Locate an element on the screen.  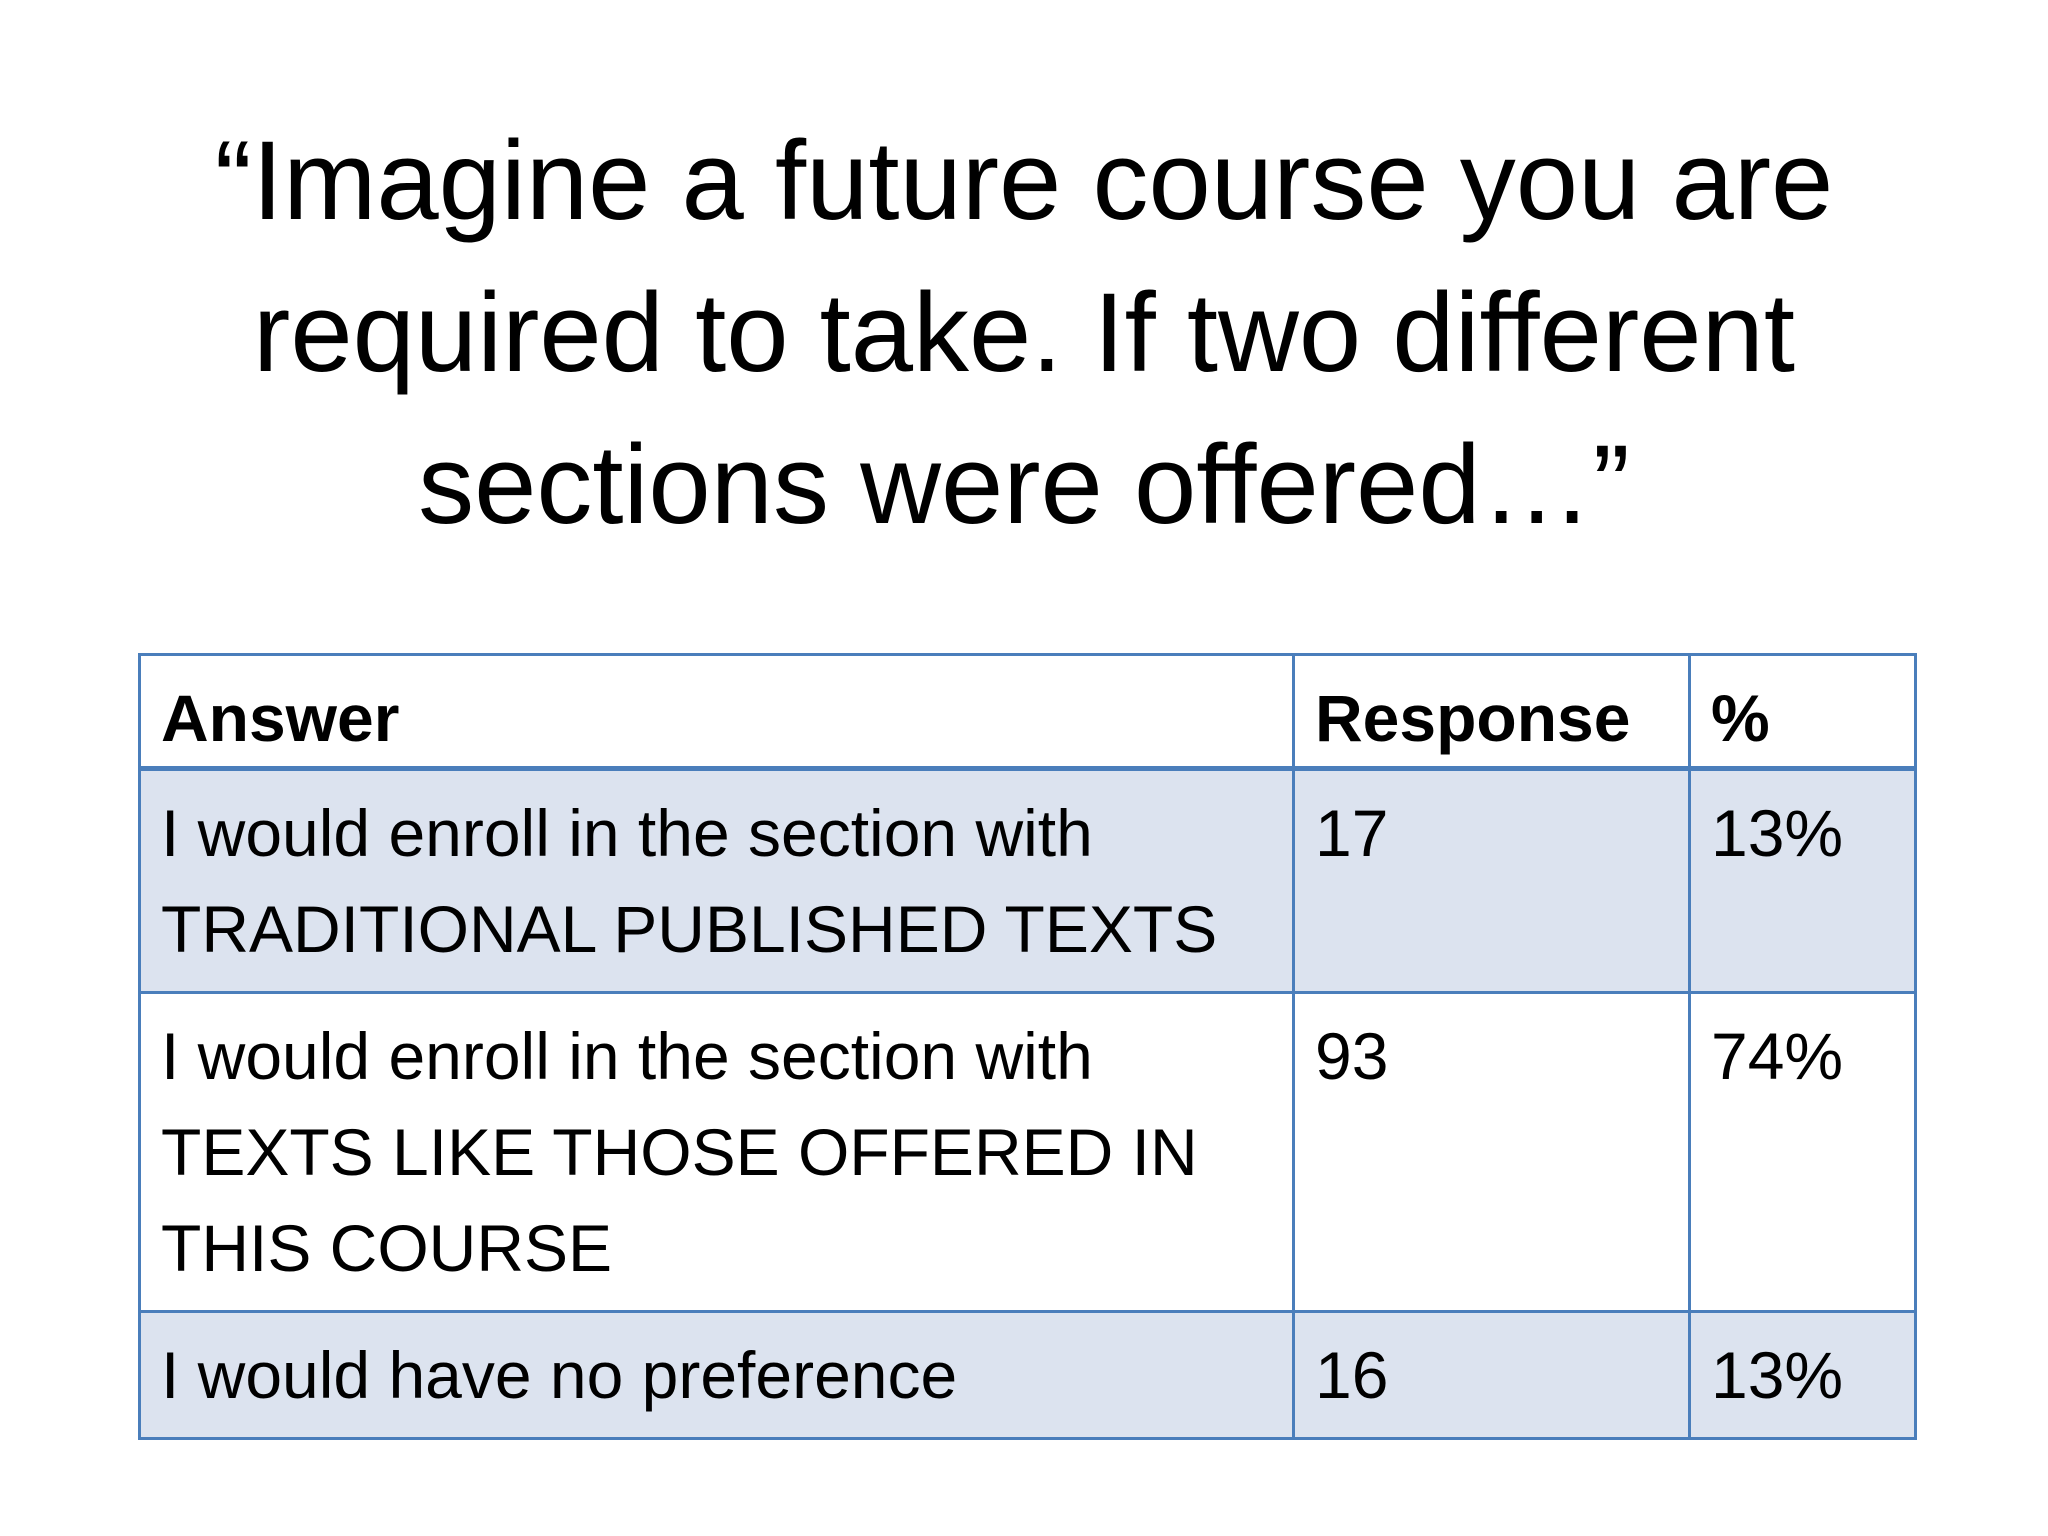
response-cell: 93 is located at coordinates (1491, 1152).